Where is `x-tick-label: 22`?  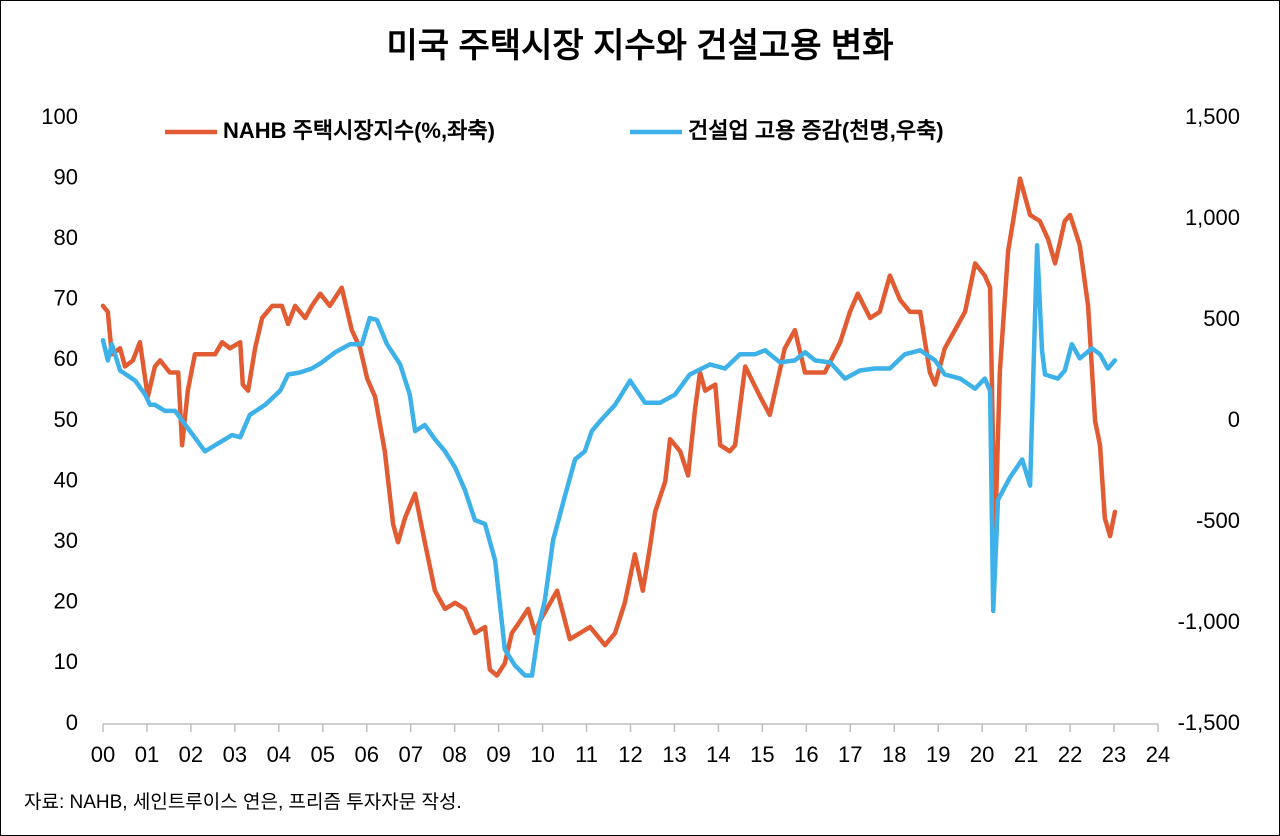
x-tick-label: 22 is located at coordinates (1070, 754).